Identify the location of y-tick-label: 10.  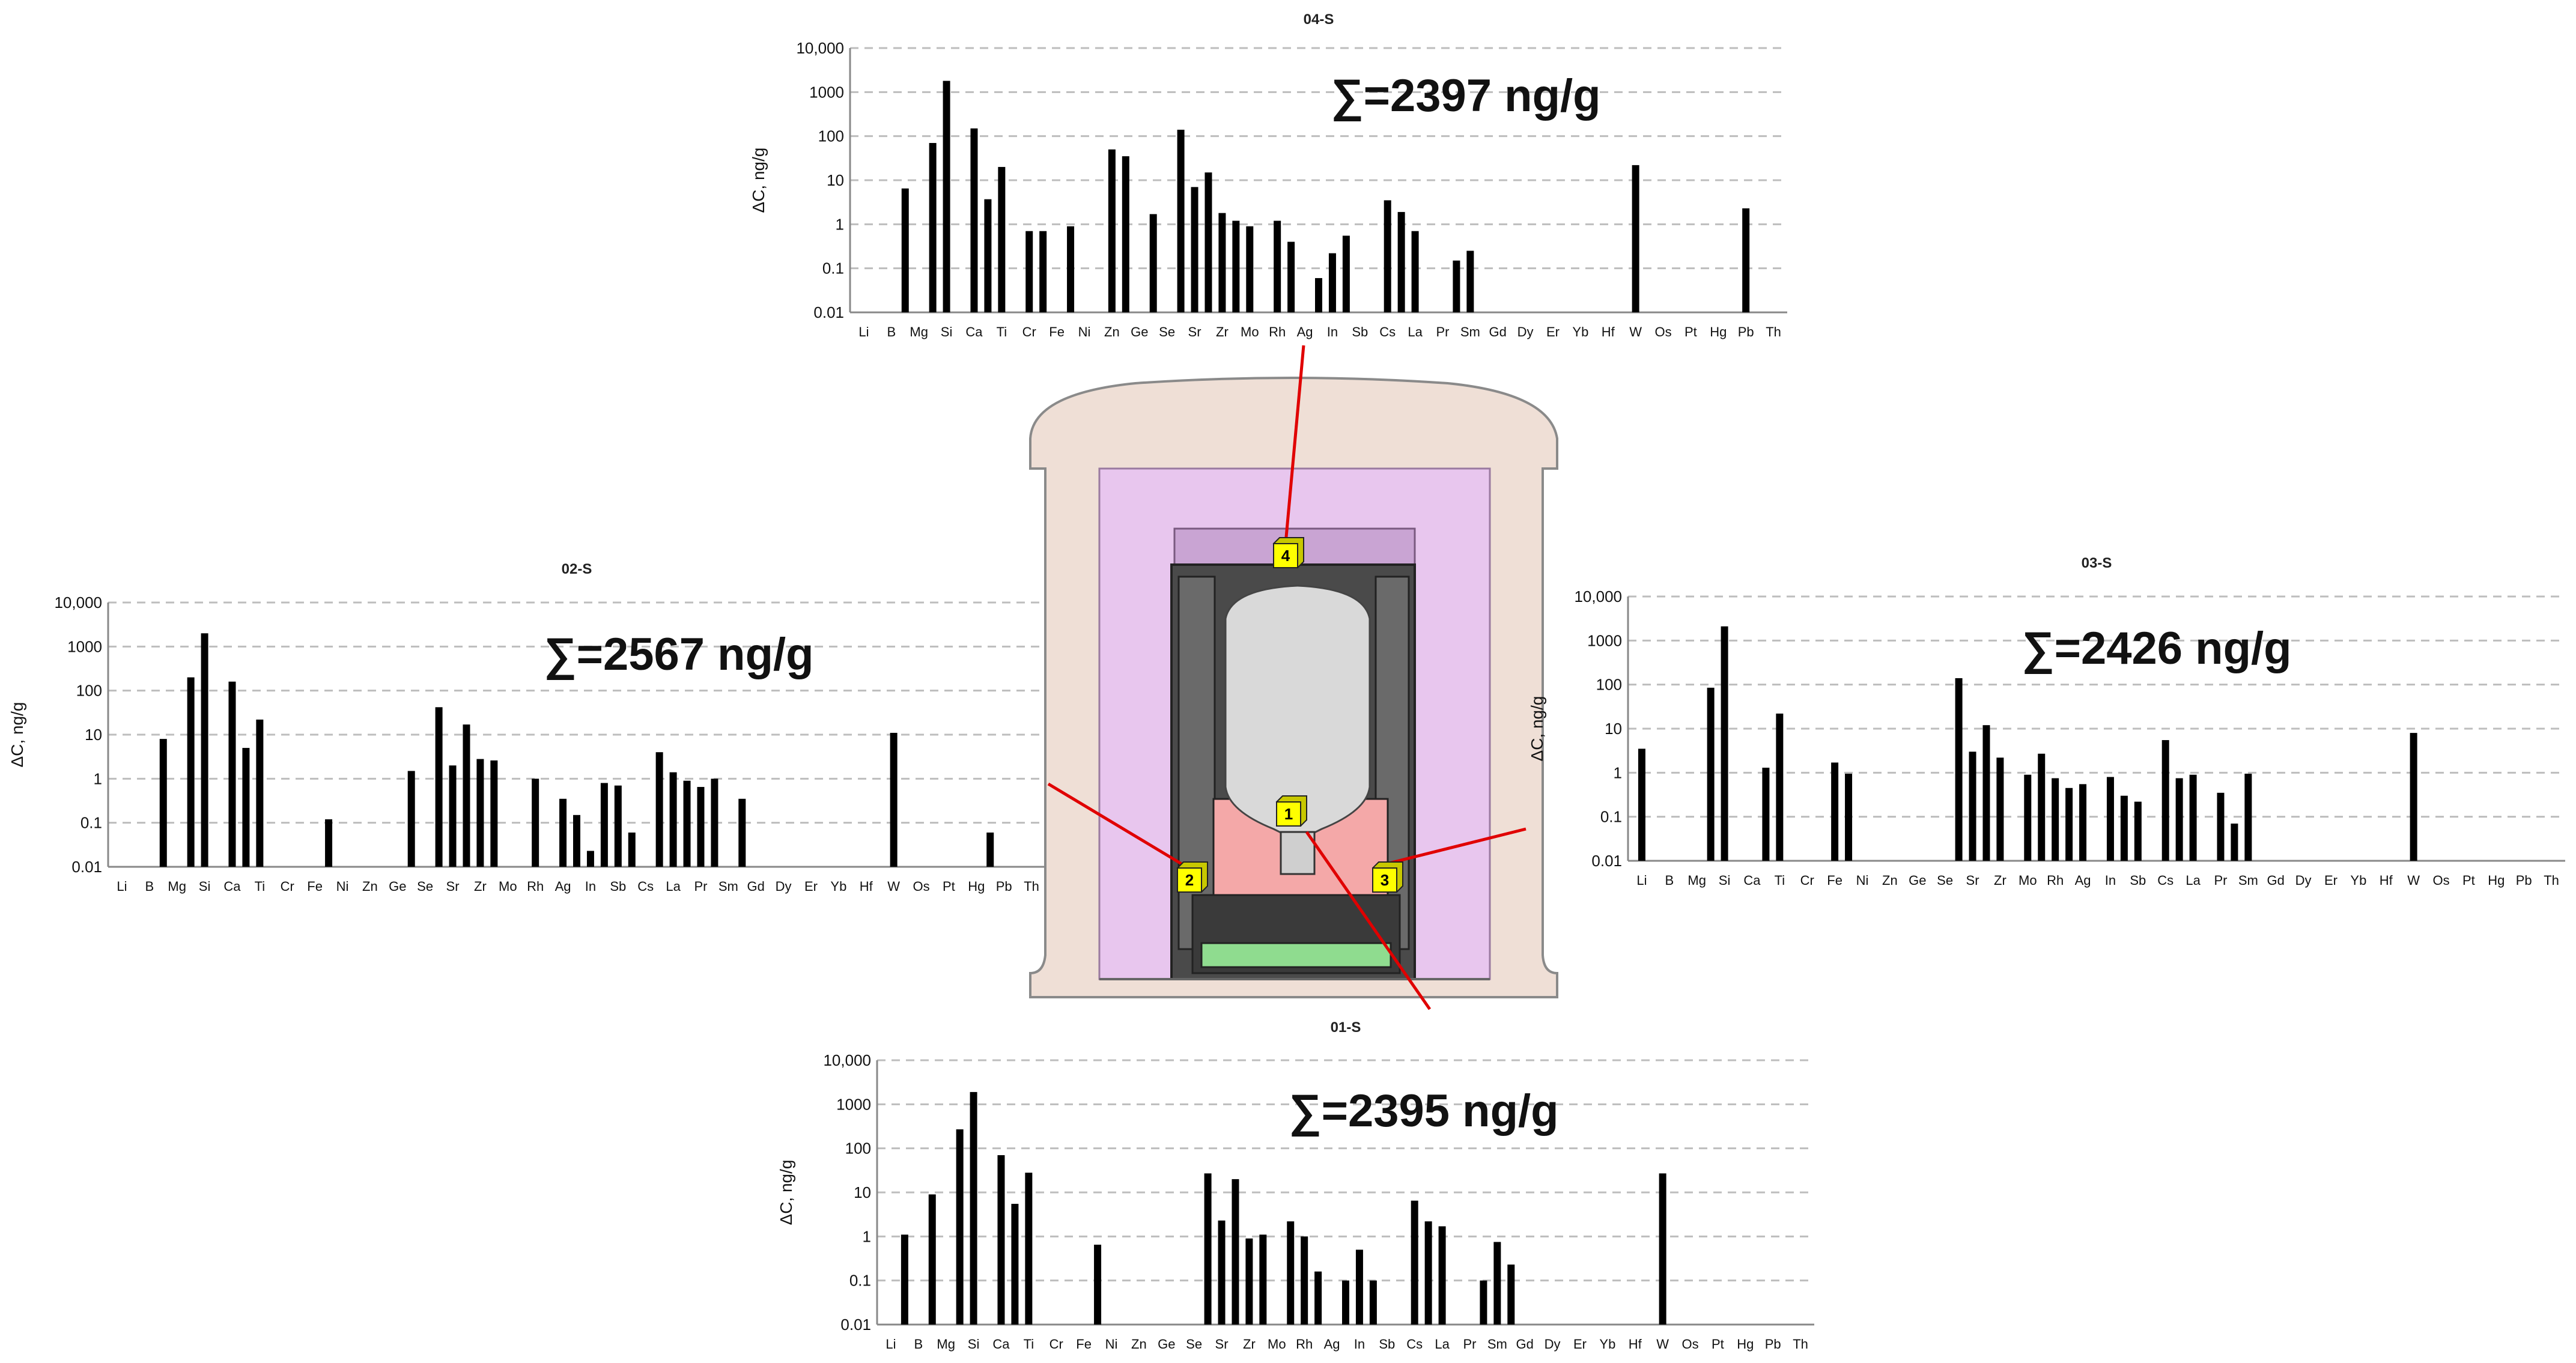
(1614, 729).